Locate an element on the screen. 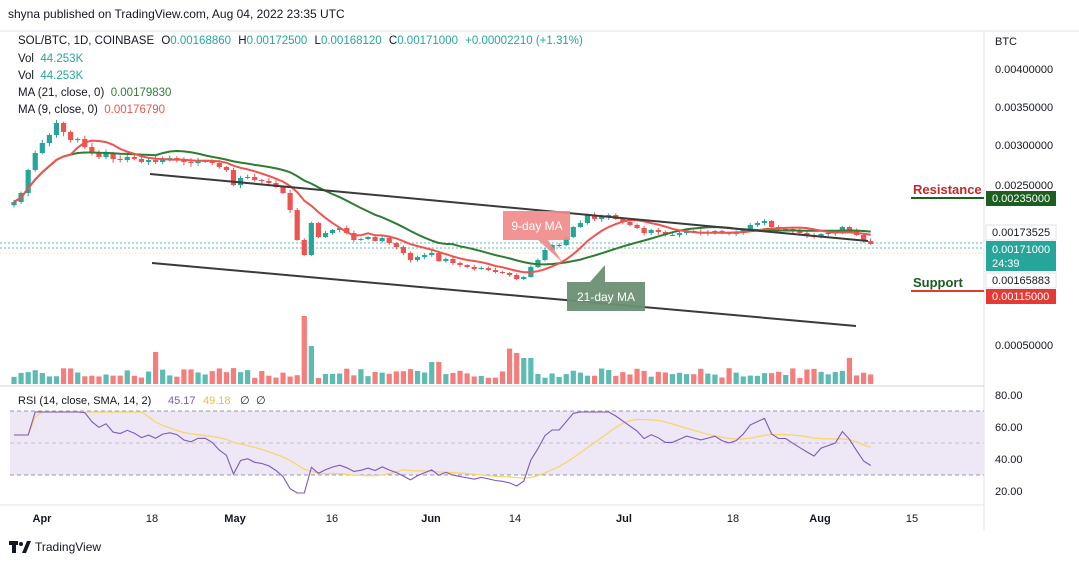  ma9-value: 0.00176790 is located at coordinates (135, 110).